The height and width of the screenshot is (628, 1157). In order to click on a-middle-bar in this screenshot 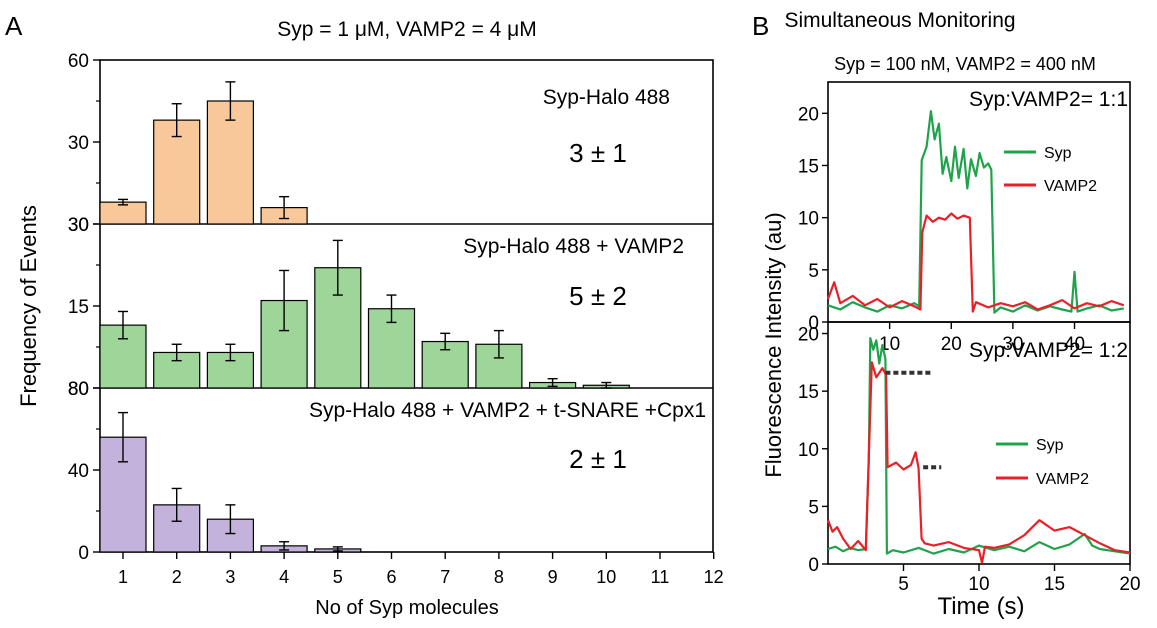, I will do `click(230, 370)`.